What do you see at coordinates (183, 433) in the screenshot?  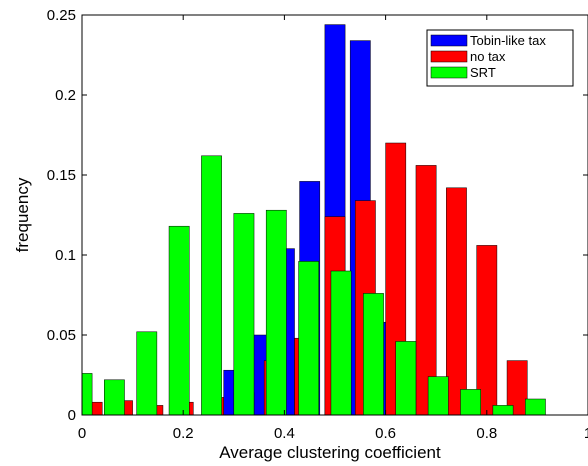 I see `x-tick-label: 0.2` at bounding box center [183, 433].